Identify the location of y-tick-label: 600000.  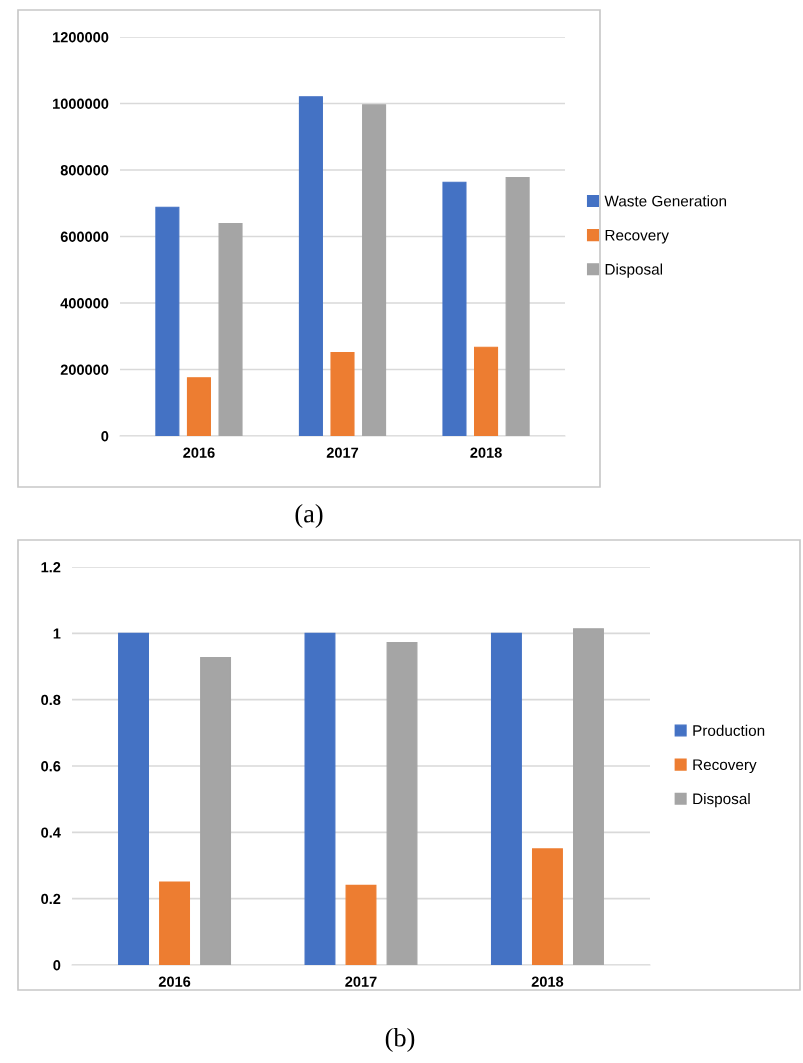
(84, 236).